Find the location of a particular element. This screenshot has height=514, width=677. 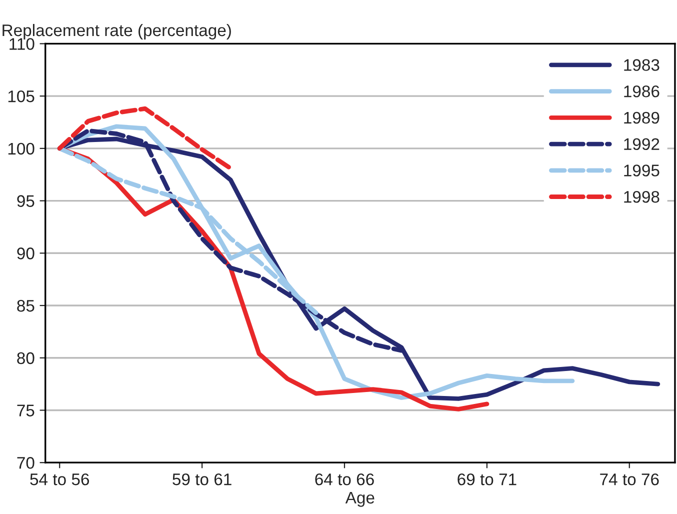

x-tick-label: 59 to 61 is located at coordinates (202, 479).